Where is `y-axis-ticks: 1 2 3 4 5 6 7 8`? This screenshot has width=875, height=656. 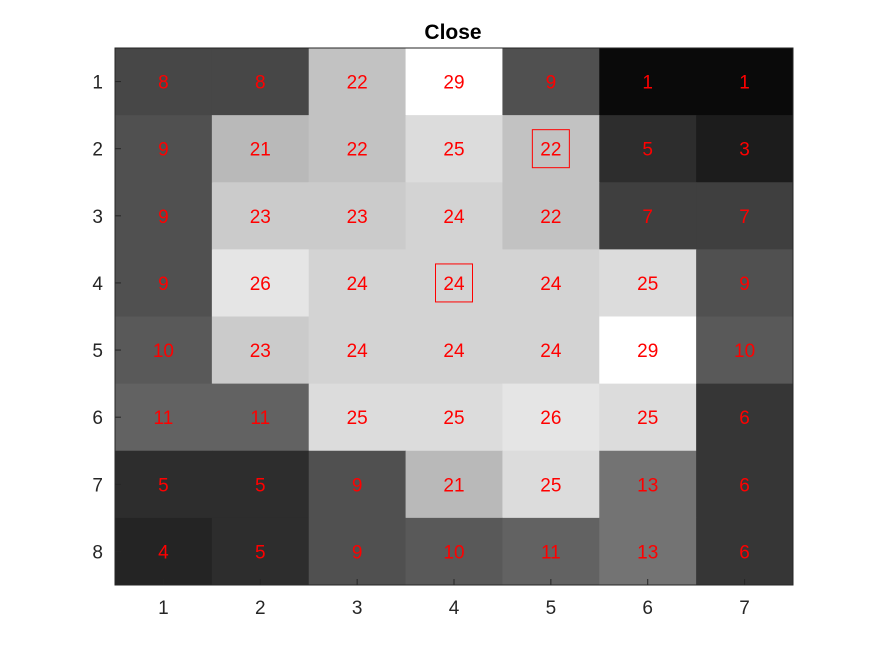
y-axis-ticks: 1 2 3 4 5 6 7 8 is located at coordinates (106, 318).